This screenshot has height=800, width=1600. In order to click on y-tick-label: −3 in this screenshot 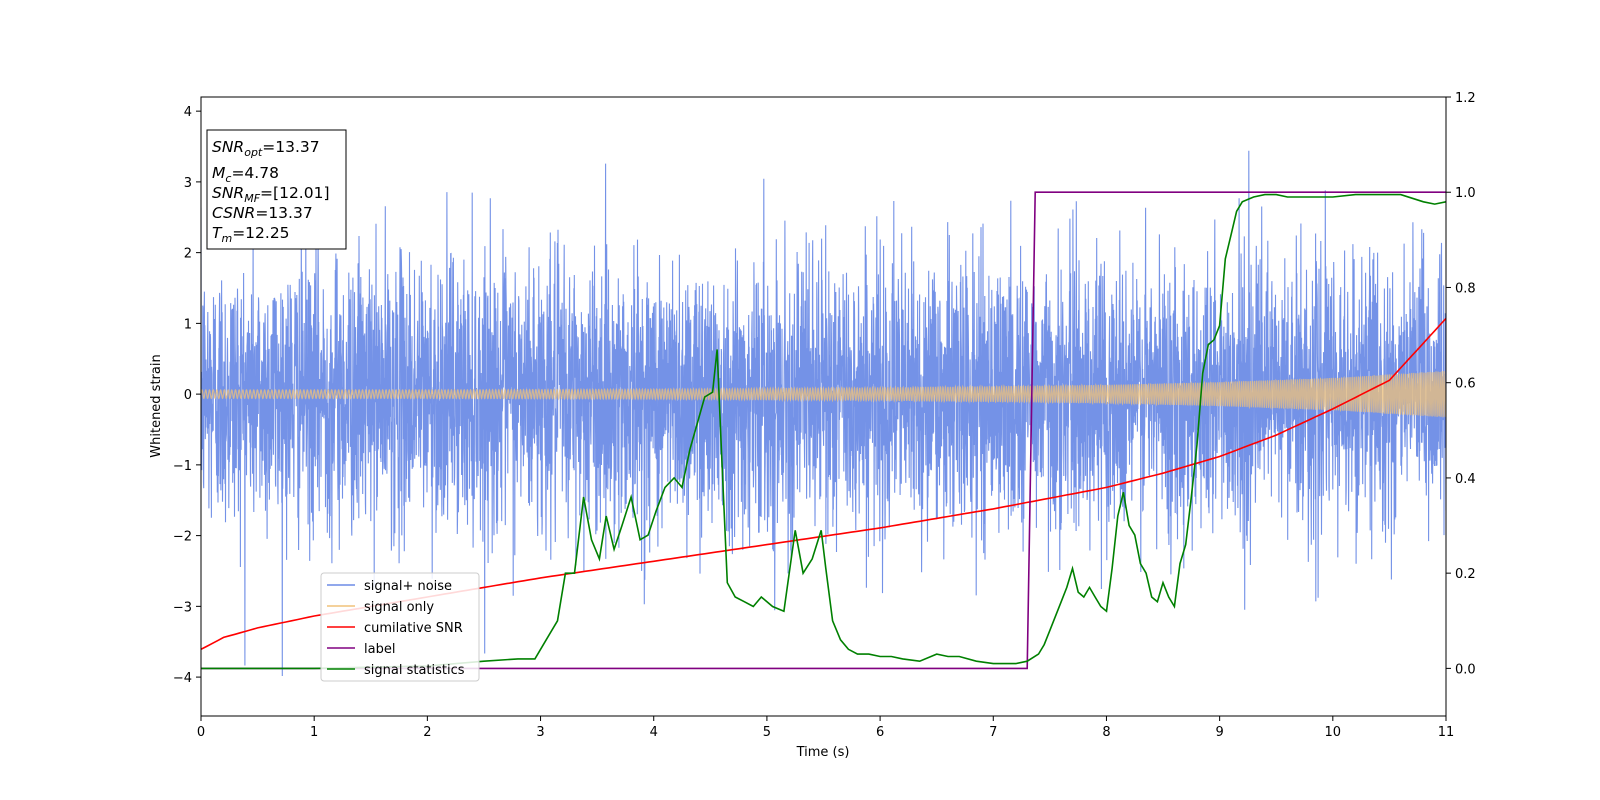, I will do `click(182, 607)`.